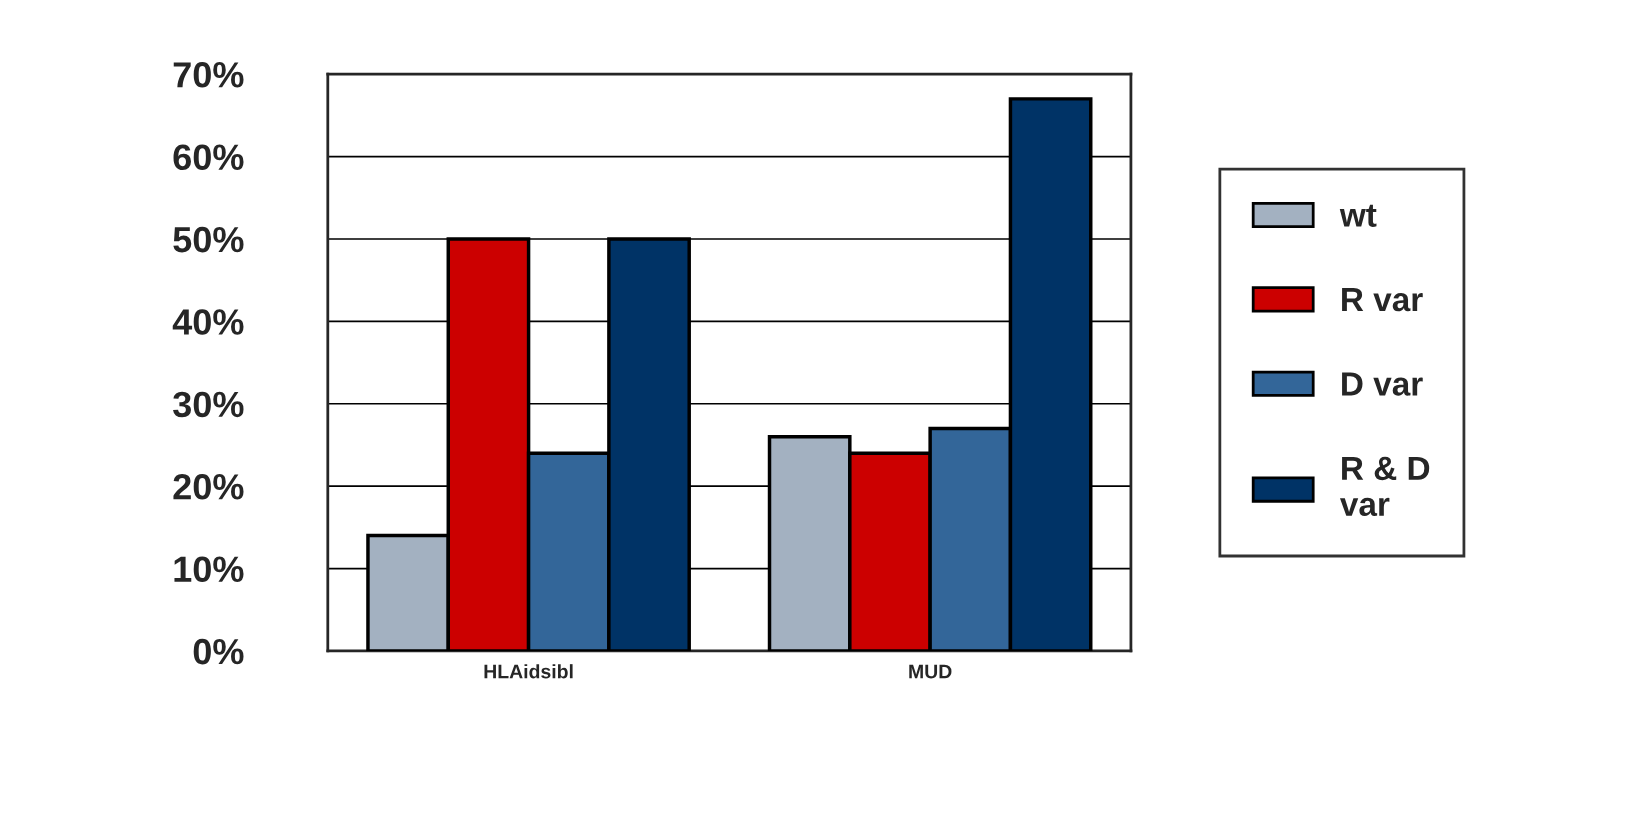 The height and width of the screenshot is (824, 1639). Describe the element at coordinates (1358, 215) in the screenshot. I see `legend-label: wt` at that location.